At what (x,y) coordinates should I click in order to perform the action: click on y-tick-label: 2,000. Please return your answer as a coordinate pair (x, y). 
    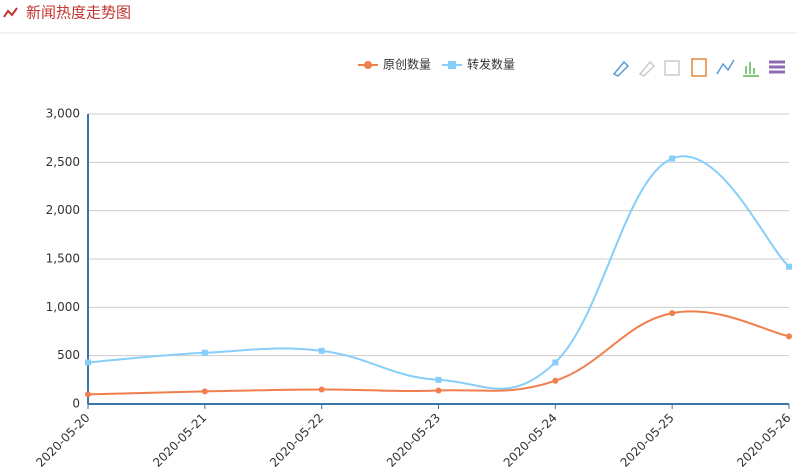
    Looking at the image, I should click on (63, 210).